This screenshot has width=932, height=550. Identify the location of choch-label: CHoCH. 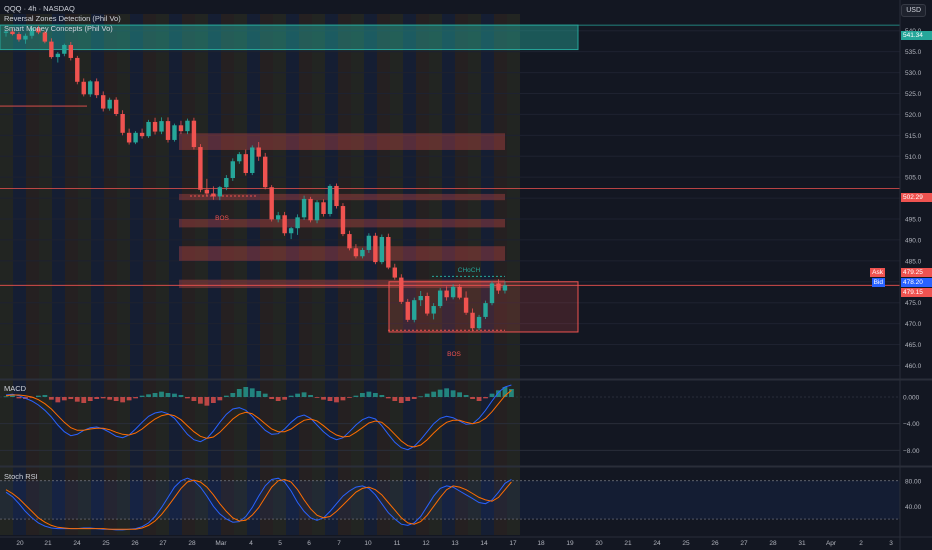
(469, 270).